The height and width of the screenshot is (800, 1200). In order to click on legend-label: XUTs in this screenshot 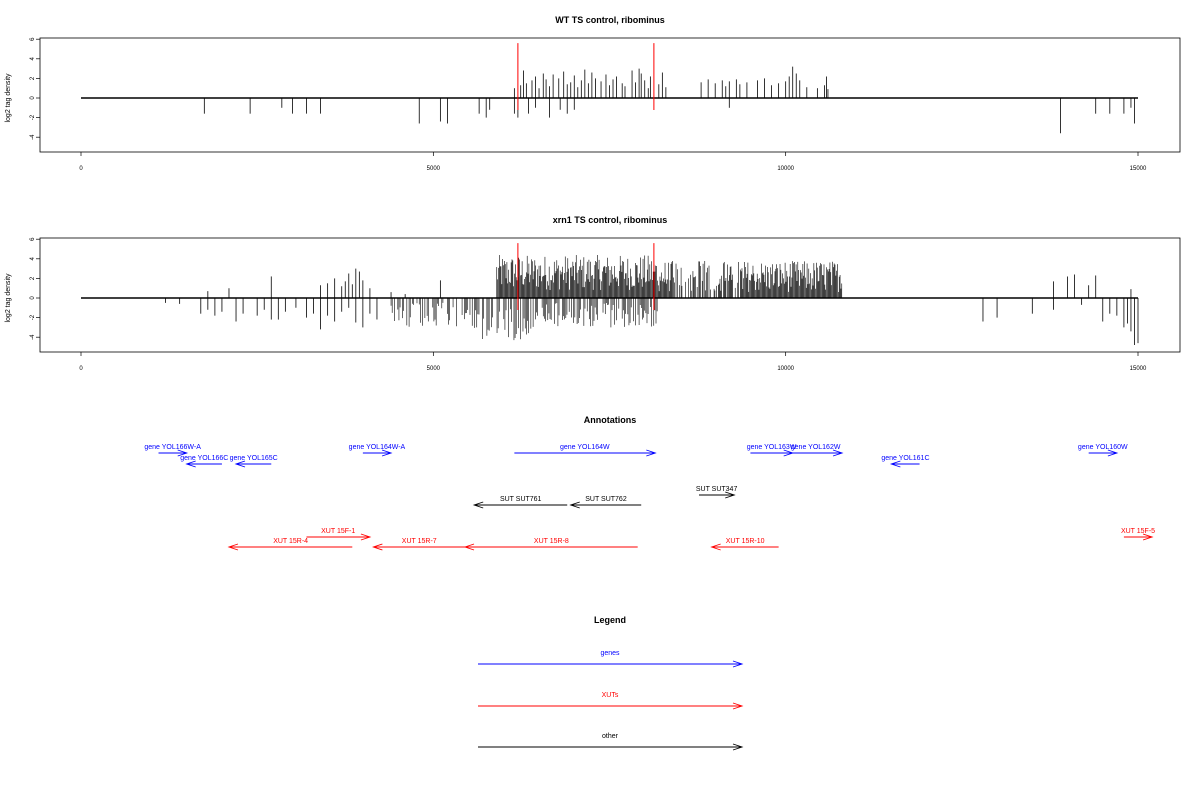, I will do `click(610, 695)`.